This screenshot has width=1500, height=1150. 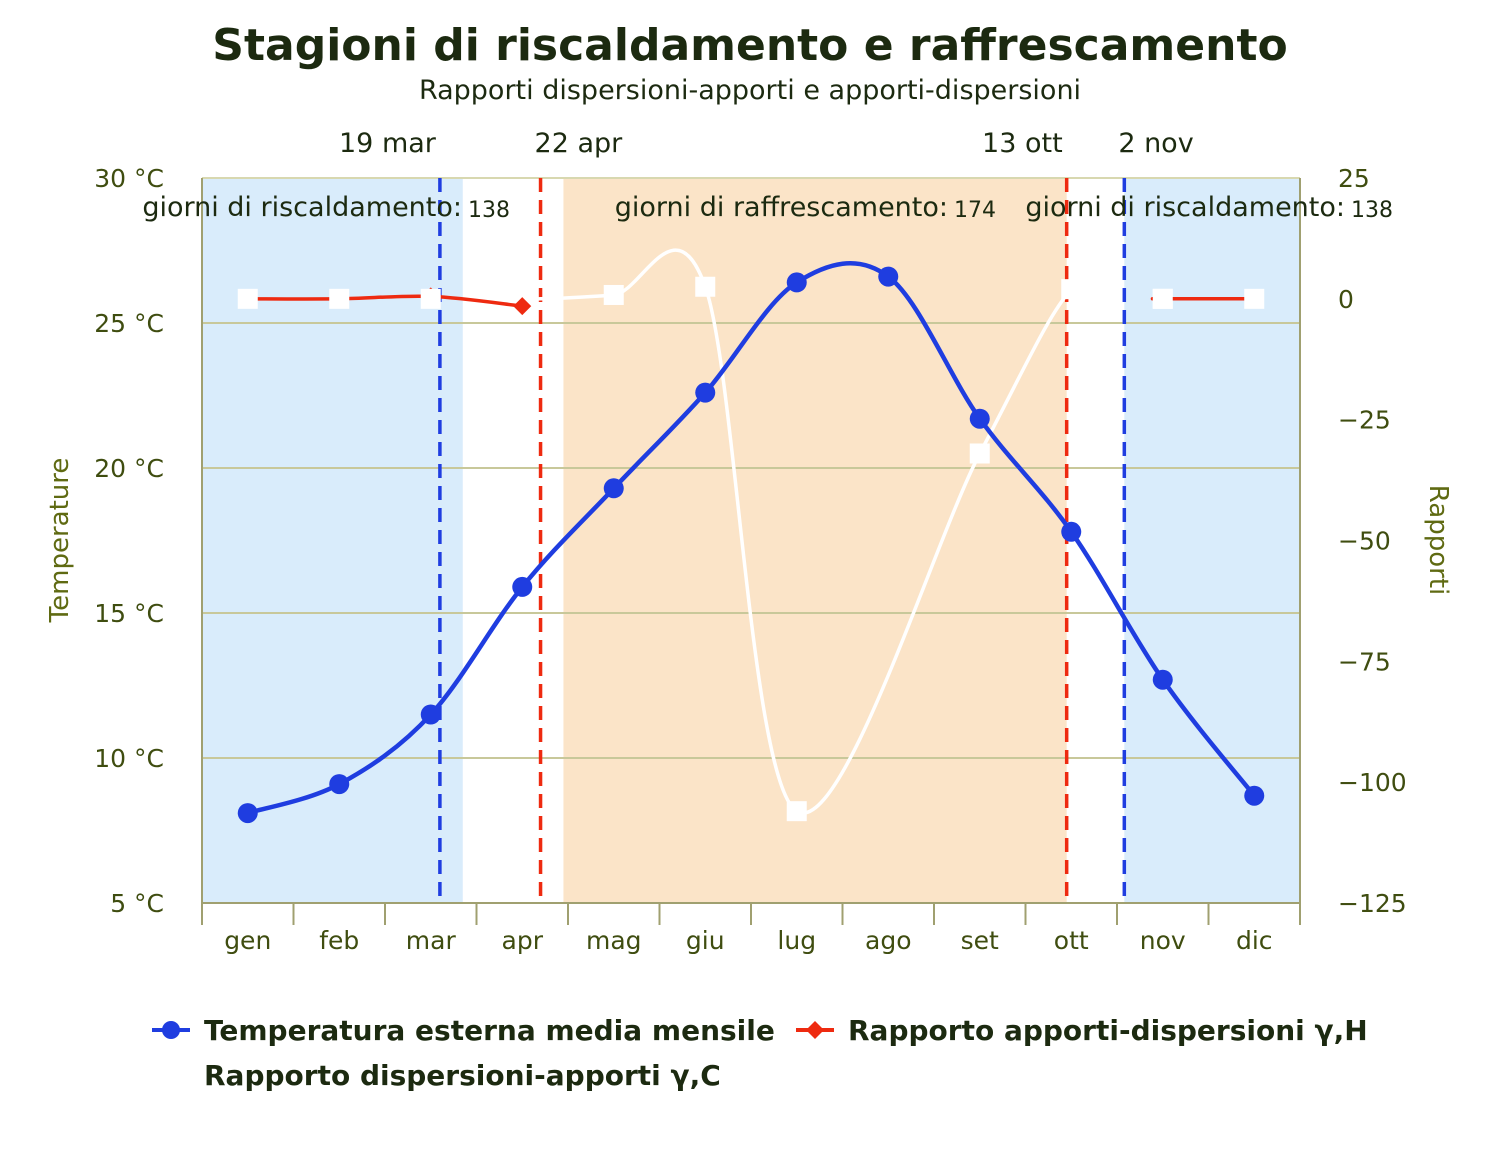 What do you see at coordinates (60, 541) in the screenshot?
I see `left-axis-title: Temperature` at bounding box center [60, 541].